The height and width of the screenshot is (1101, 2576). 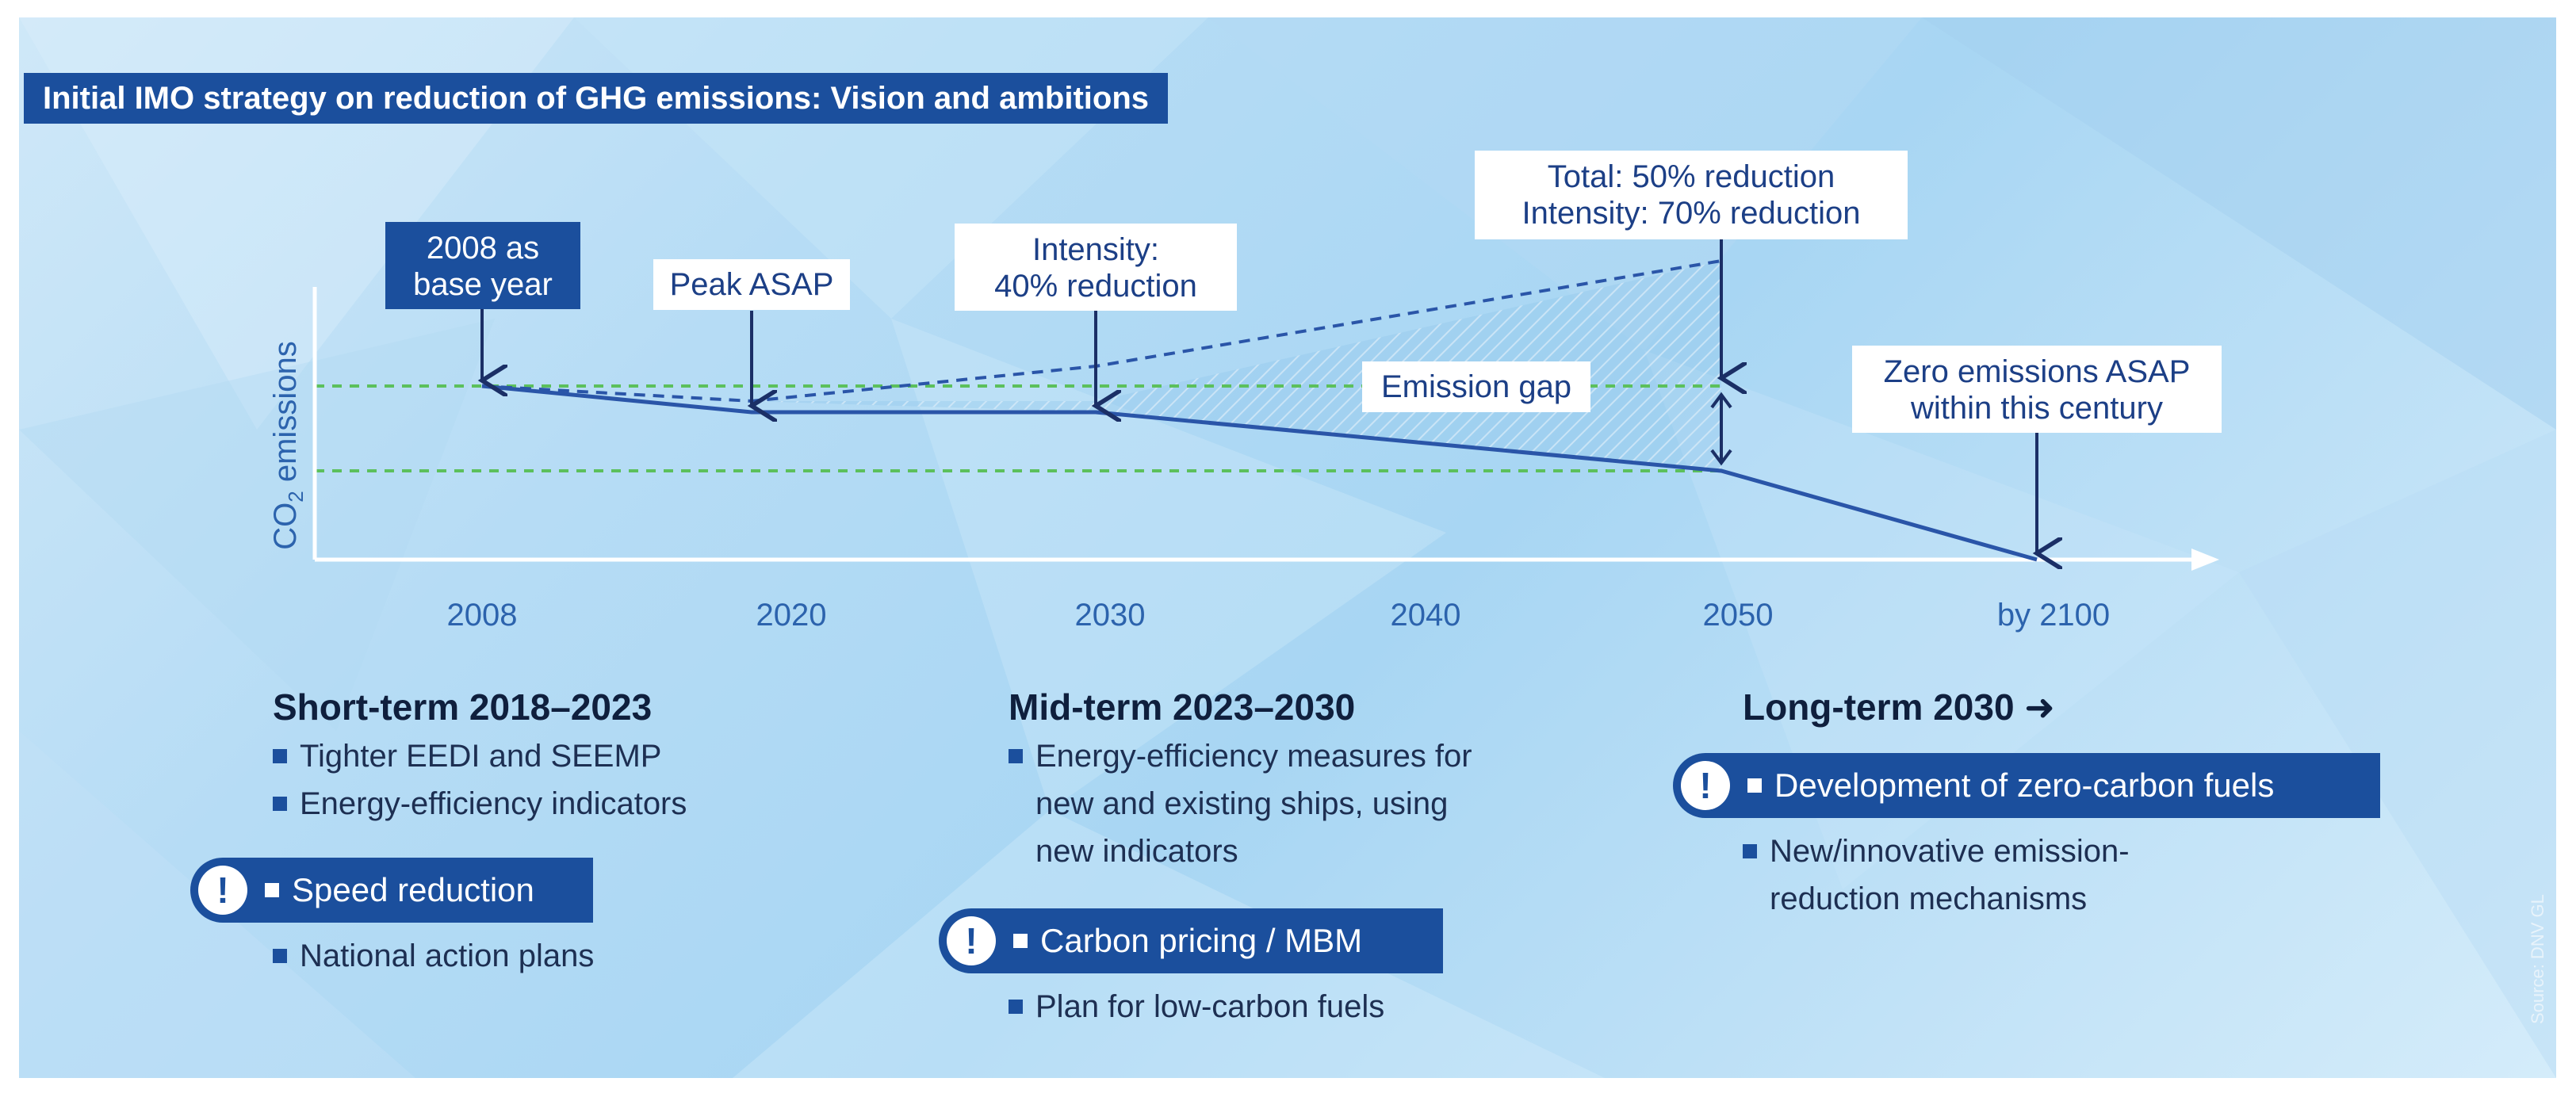 I want to click on callout-emission-gap: Emission gap, so click(x=1476, y=386).